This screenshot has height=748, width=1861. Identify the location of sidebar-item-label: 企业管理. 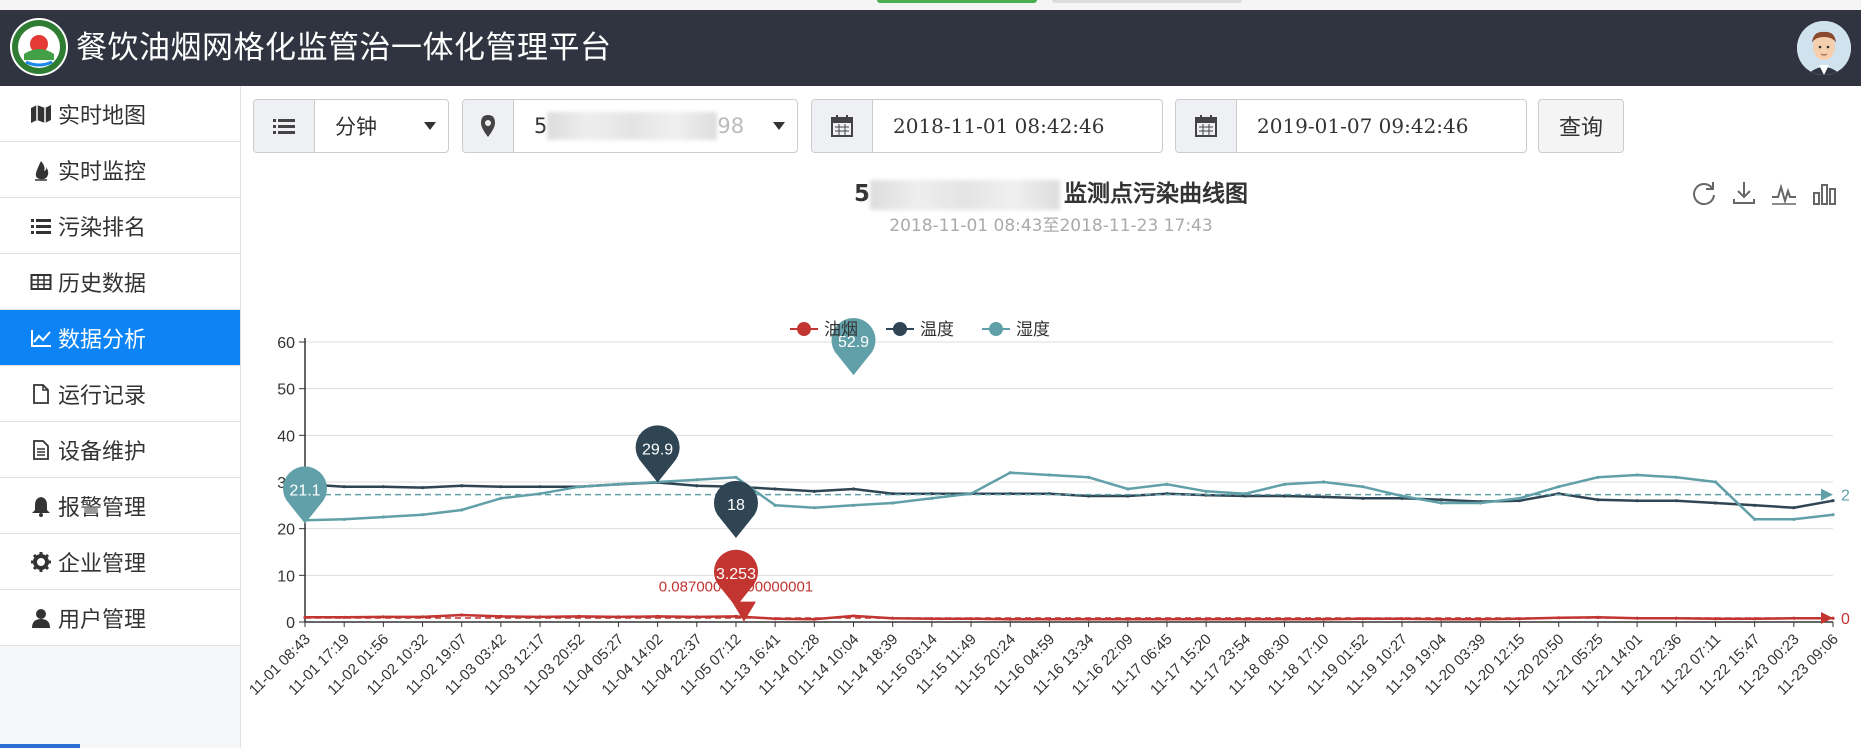
(102, 564).